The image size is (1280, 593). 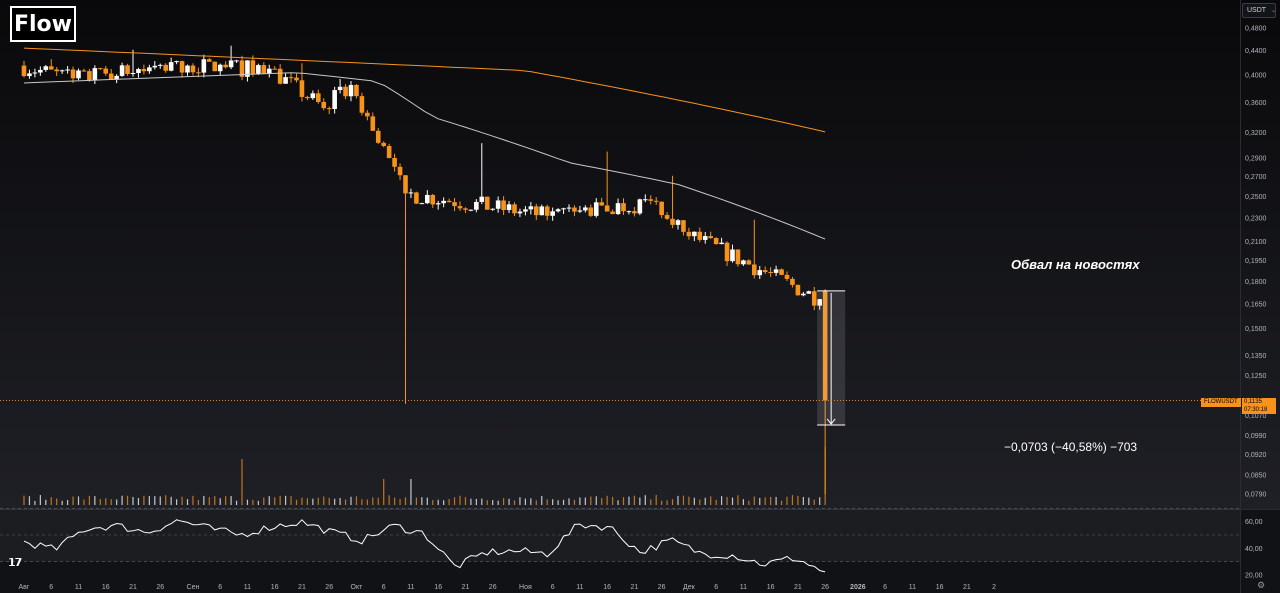 What do you see at coordinates (1254, 576) in the screenshot?
I see `rsi-axis-tick: 20,00` at bounding box center [1254, 576].